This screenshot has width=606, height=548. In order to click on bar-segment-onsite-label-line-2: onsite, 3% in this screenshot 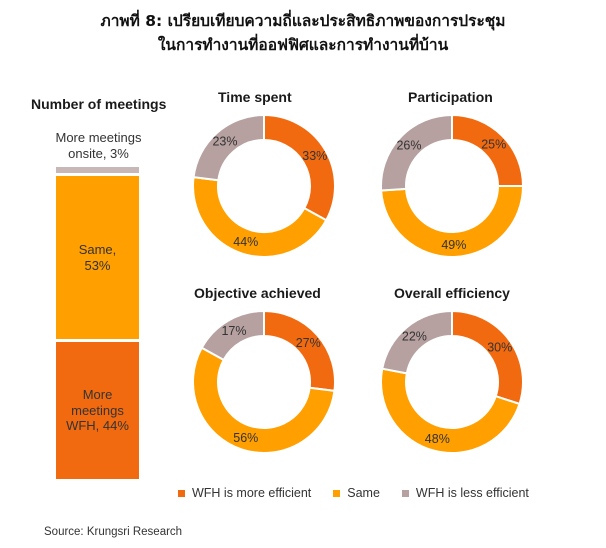, I will do `click(98, 154)`.